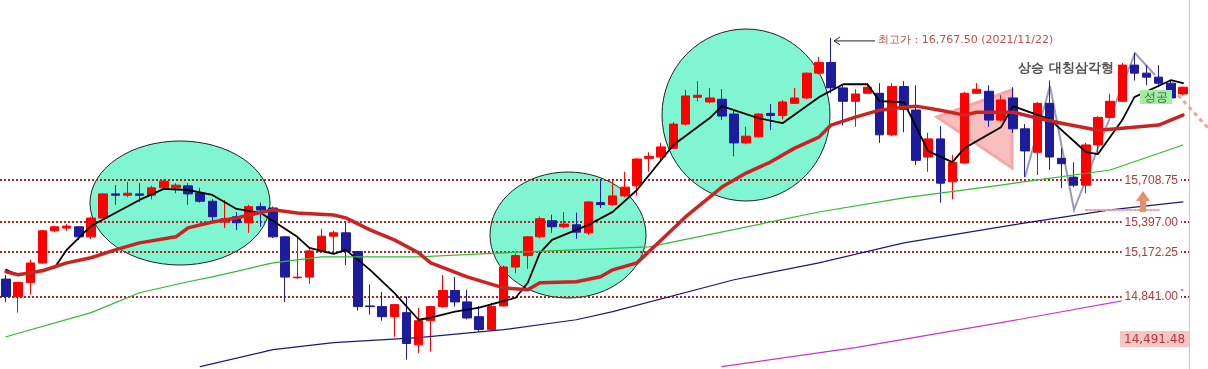 The image size is (1208, 369). Describe the element at coordinates (1151, 179) in the screenshot. I see `y-tick-label: 15,708.75` at that location.